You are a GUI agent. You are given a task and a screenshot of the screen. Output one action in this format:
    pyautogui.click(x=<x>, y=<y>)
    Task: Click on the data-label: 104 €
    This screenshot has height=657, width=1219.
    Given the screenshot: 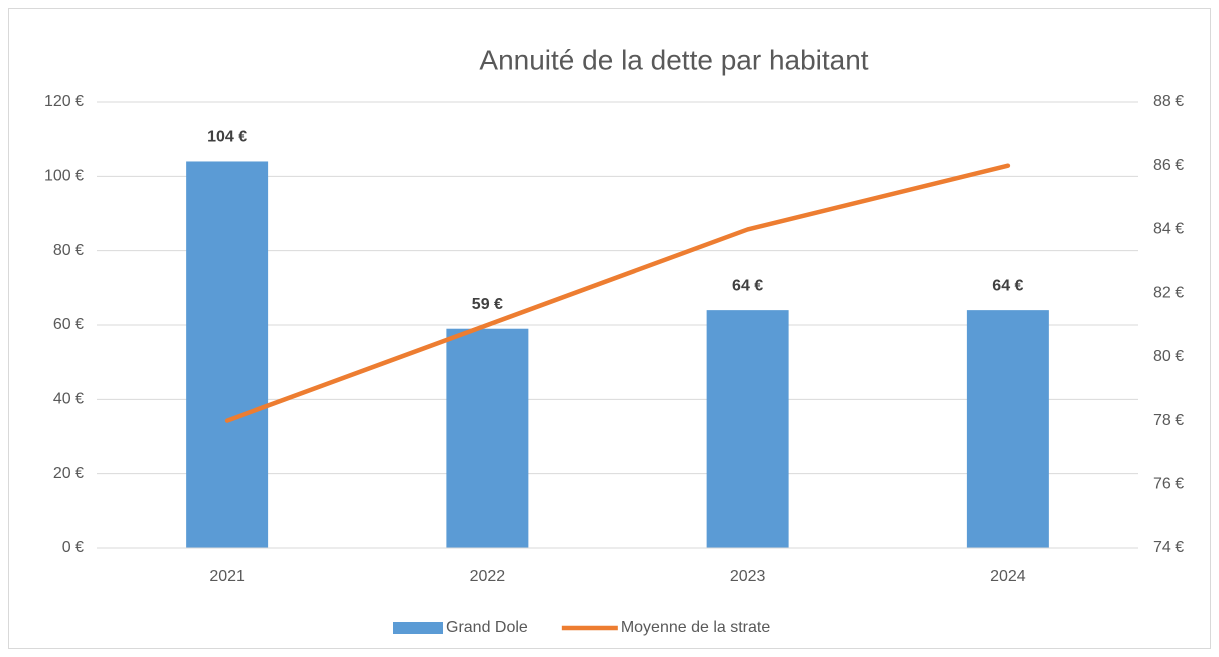 What is the action you would take?
    pyautogui.click(x=227, y=137)
    